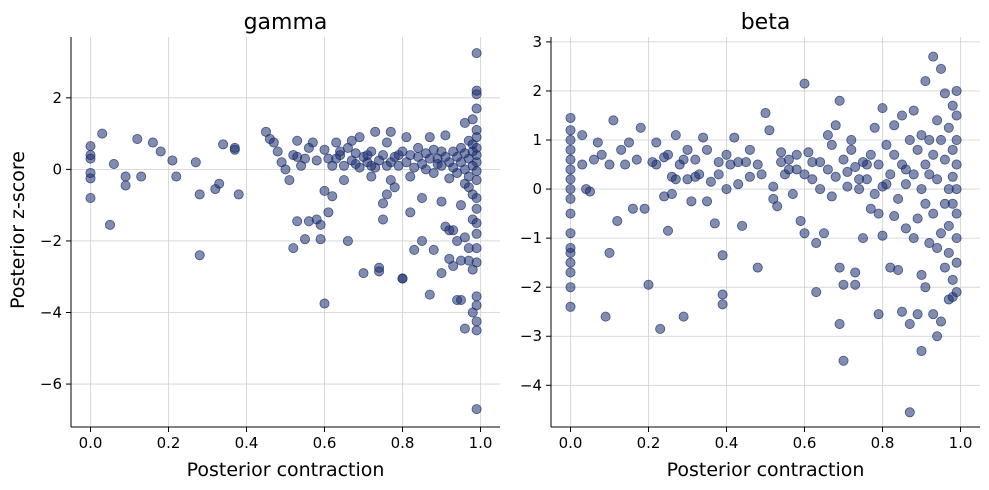  Describe the element at coordinates (57, 98) in the screenshot. I see `y-tick-label: 2` at that location.